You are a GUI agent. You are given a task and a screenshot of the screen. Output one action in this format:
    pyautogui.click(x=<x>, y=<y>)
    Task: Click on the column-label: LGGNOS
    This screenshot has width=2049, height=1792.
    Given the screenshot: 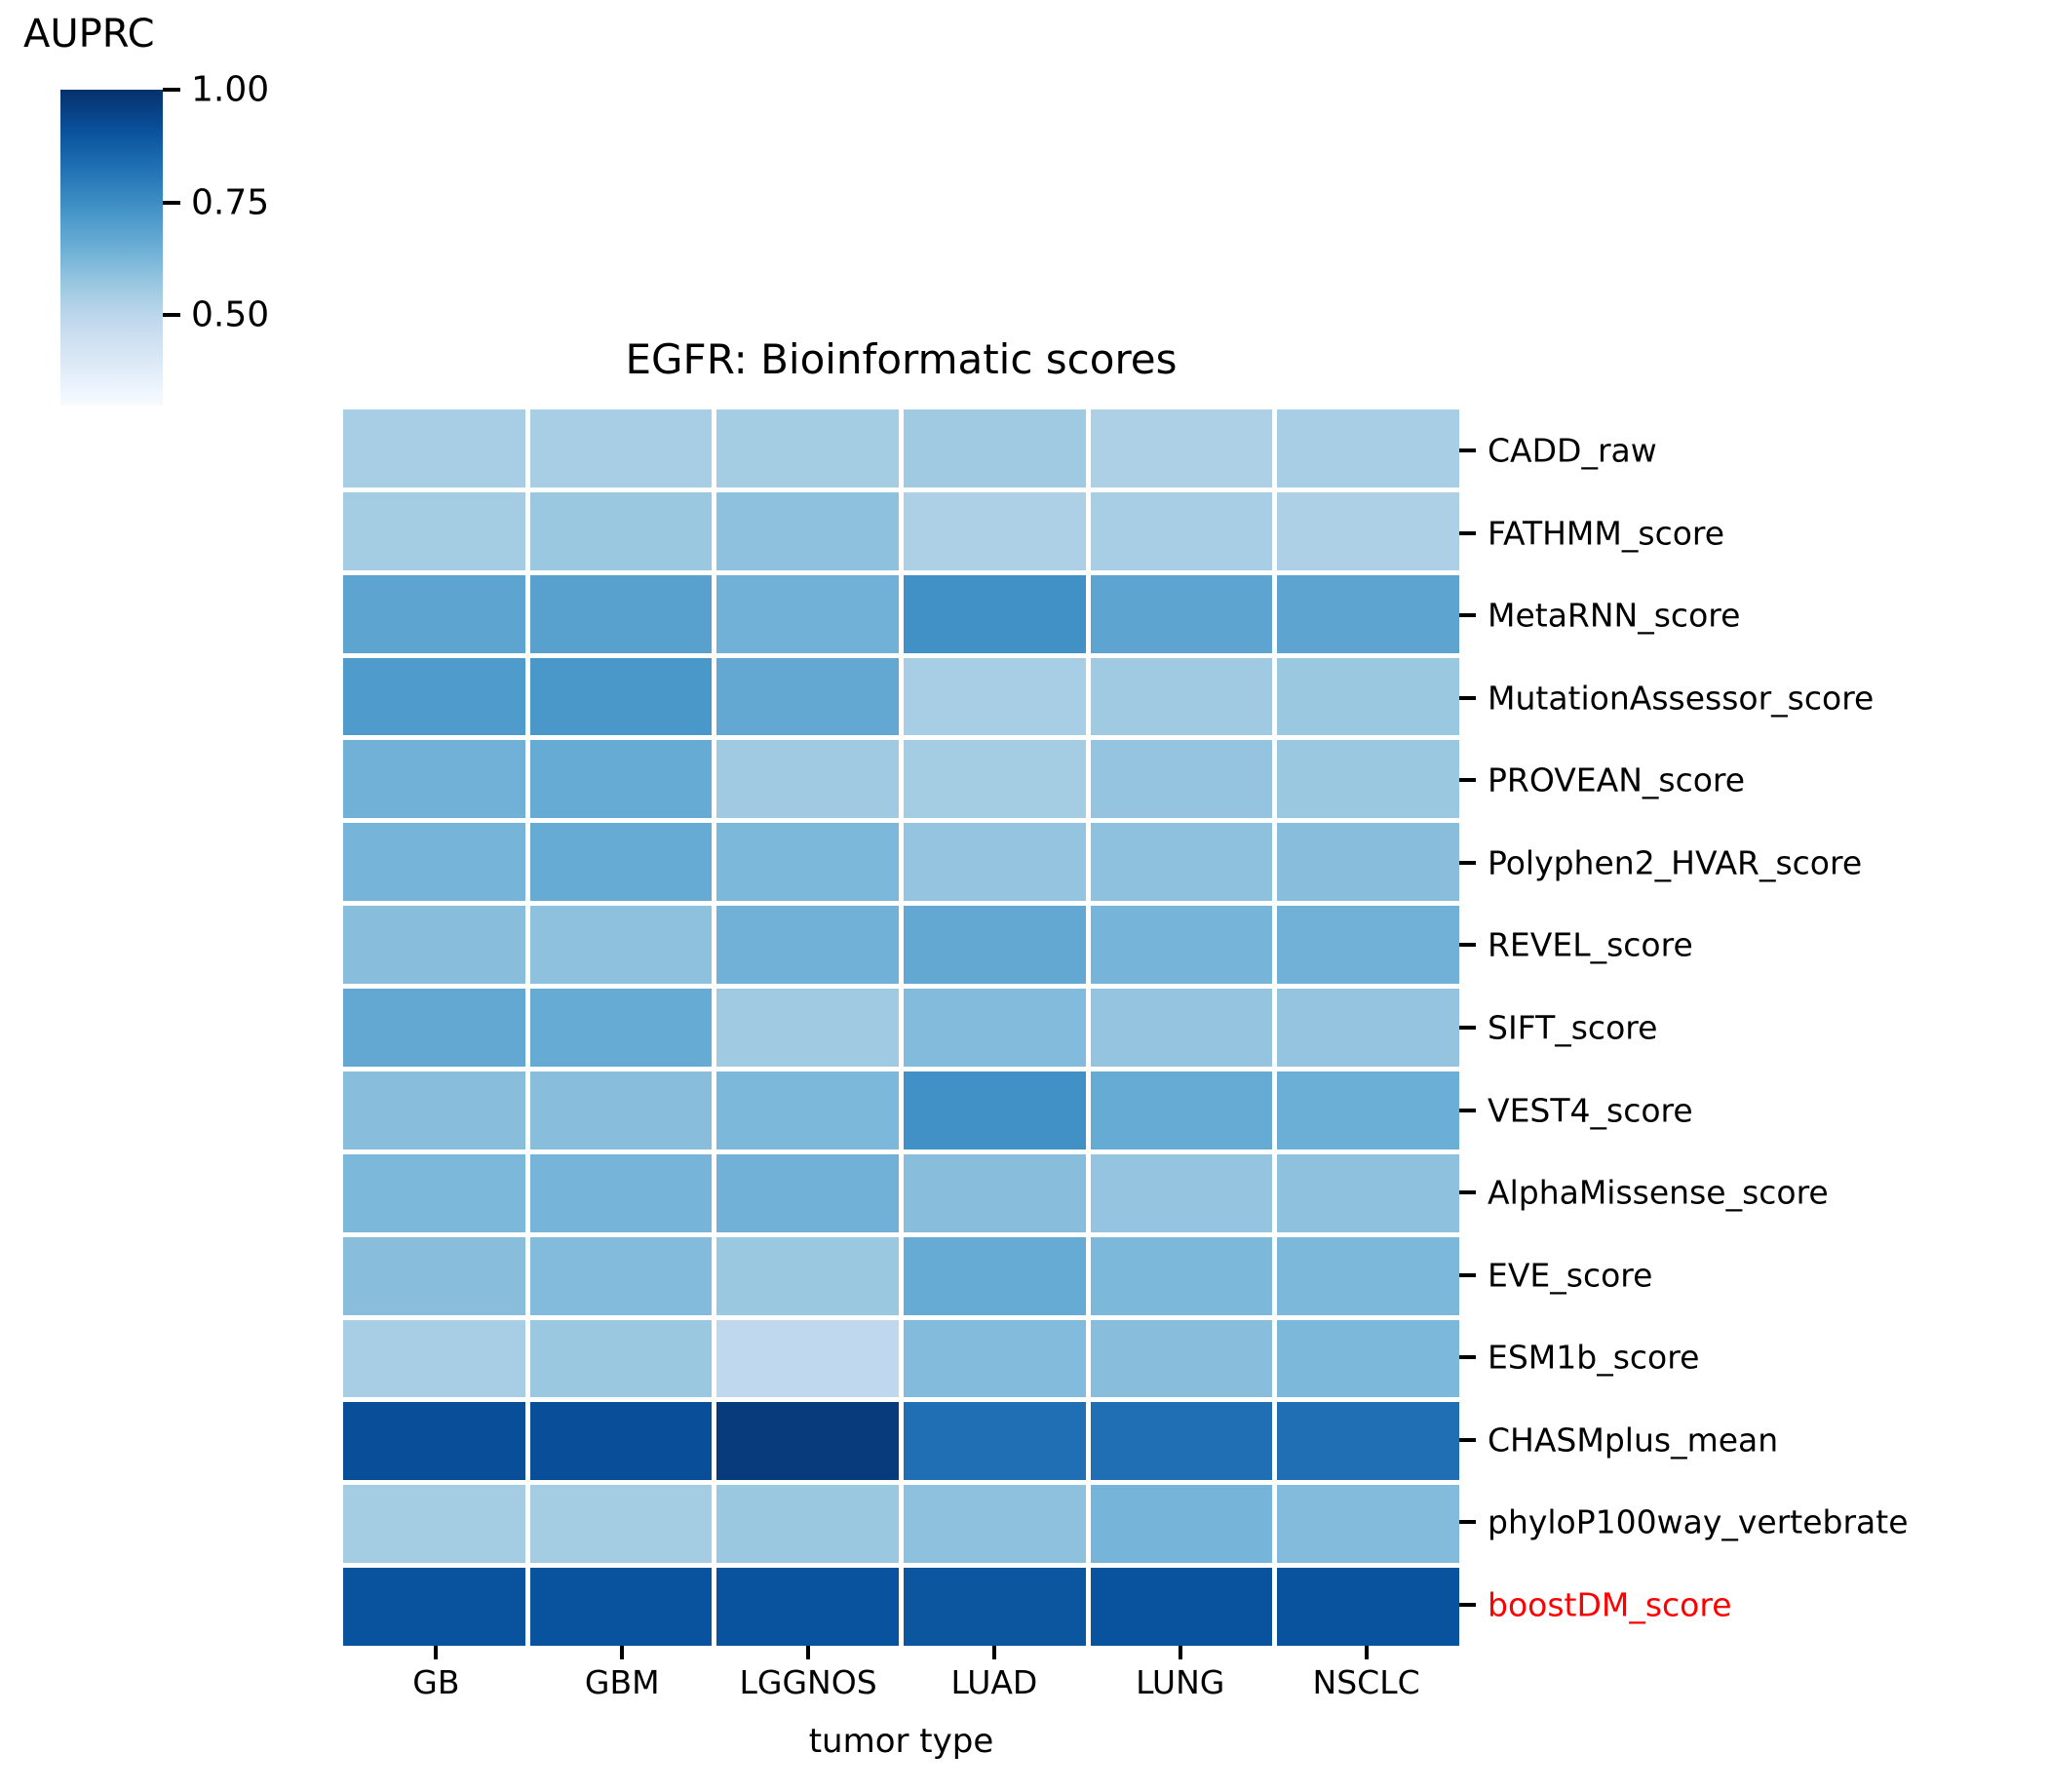 What is the action you would take?
    pyautogui.click(x=808, y=1682)
    